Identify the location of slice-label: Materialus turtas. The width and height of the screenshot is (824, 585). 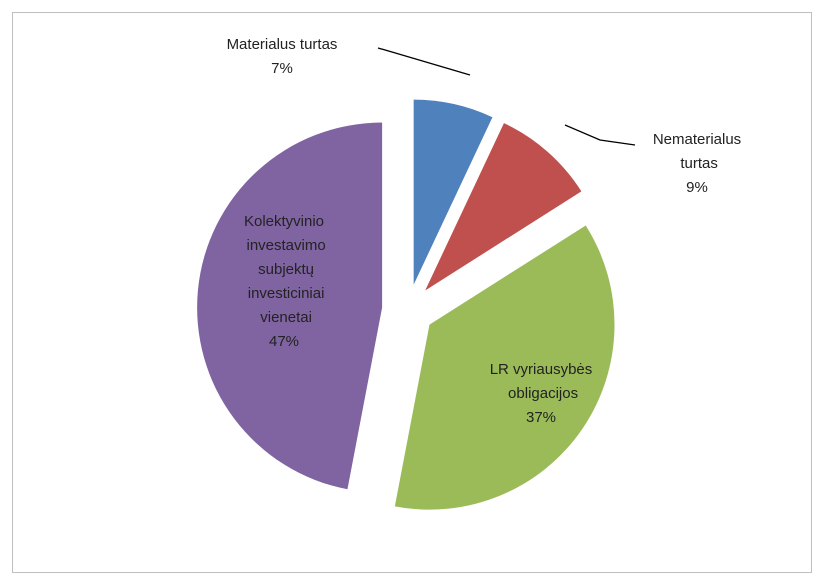
(282, 44).